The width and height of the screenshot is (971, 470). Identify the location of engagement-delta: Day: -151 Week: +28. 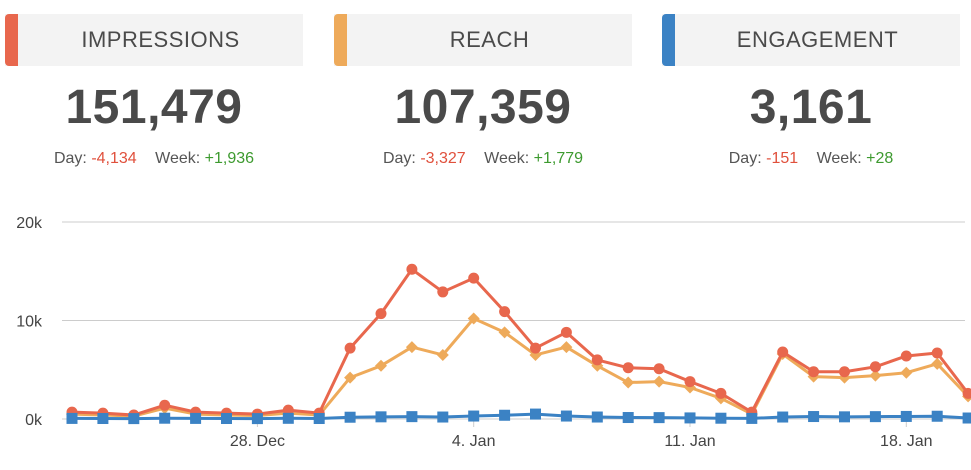
(811, 159).